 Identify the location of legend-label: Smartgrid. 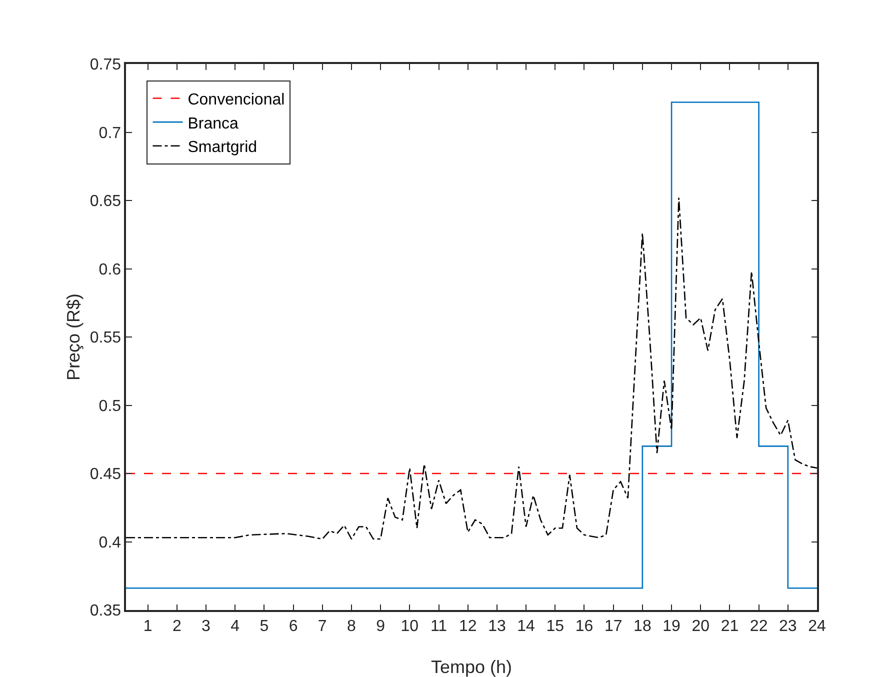
(223, 147).